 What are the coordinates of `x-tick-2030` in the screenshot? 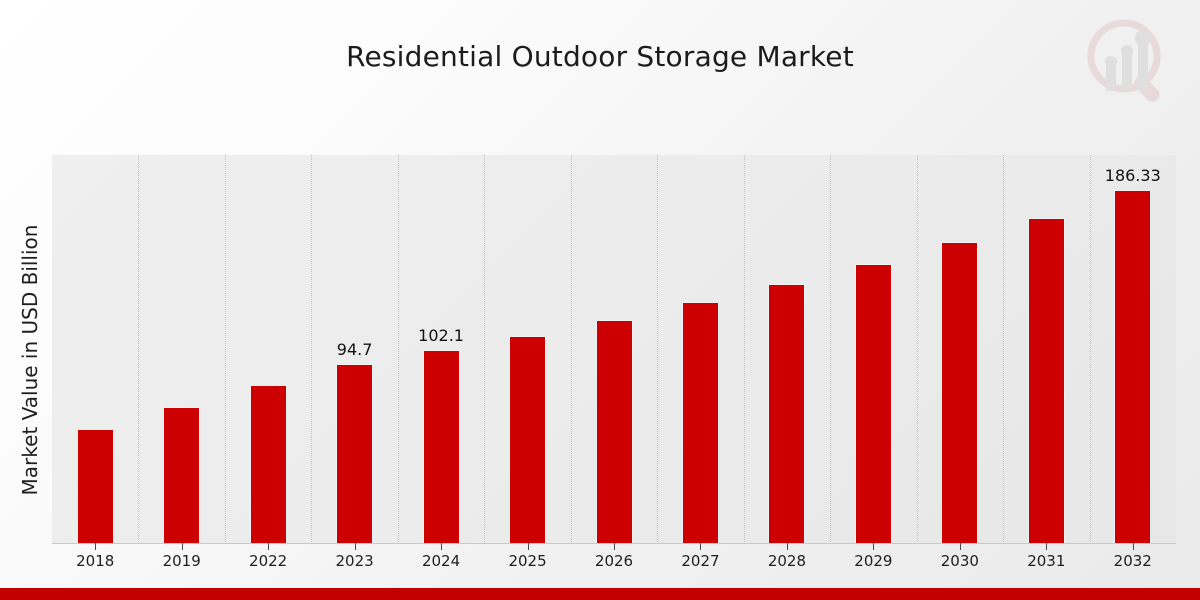 It's located at (960, 546).